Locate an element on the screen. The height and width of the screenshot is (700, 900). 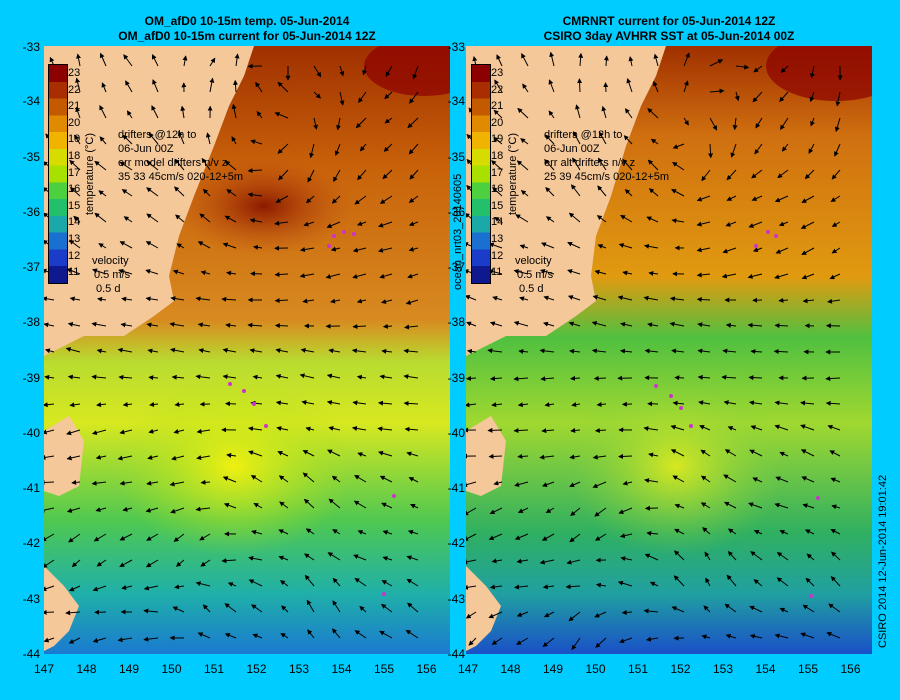
left-velocity-legend: velocity 0.5 m/s 0.5 d is located at coordinates (111, 275).